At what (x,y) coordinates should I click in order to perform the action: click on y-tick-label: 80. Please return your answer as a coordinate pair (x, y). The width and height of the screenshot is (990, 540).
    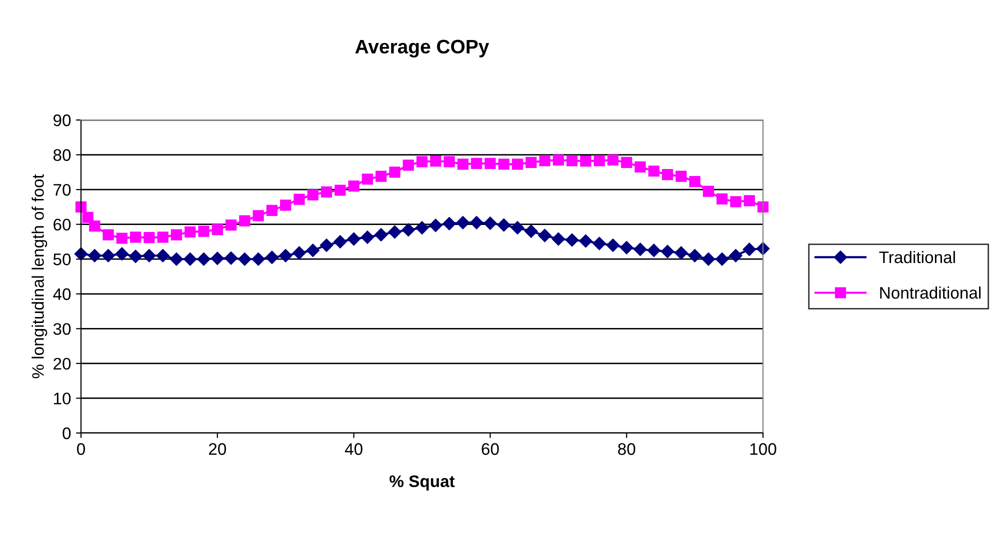
    Looking at the image, I should click on (62, 155).